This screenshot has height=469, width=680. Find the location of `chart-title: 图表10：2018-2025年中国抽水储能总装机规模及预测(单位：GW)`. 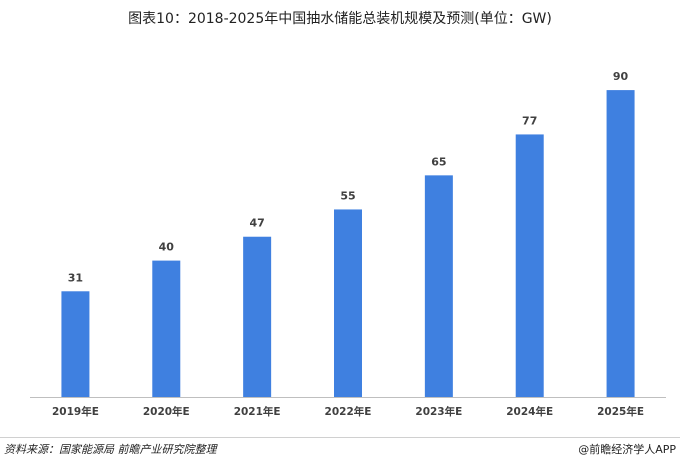

chart-title: 图表10：2018-2025年中国抽水储能总装机规模及预测(单位：GW) is located at coordinates (340, 19).